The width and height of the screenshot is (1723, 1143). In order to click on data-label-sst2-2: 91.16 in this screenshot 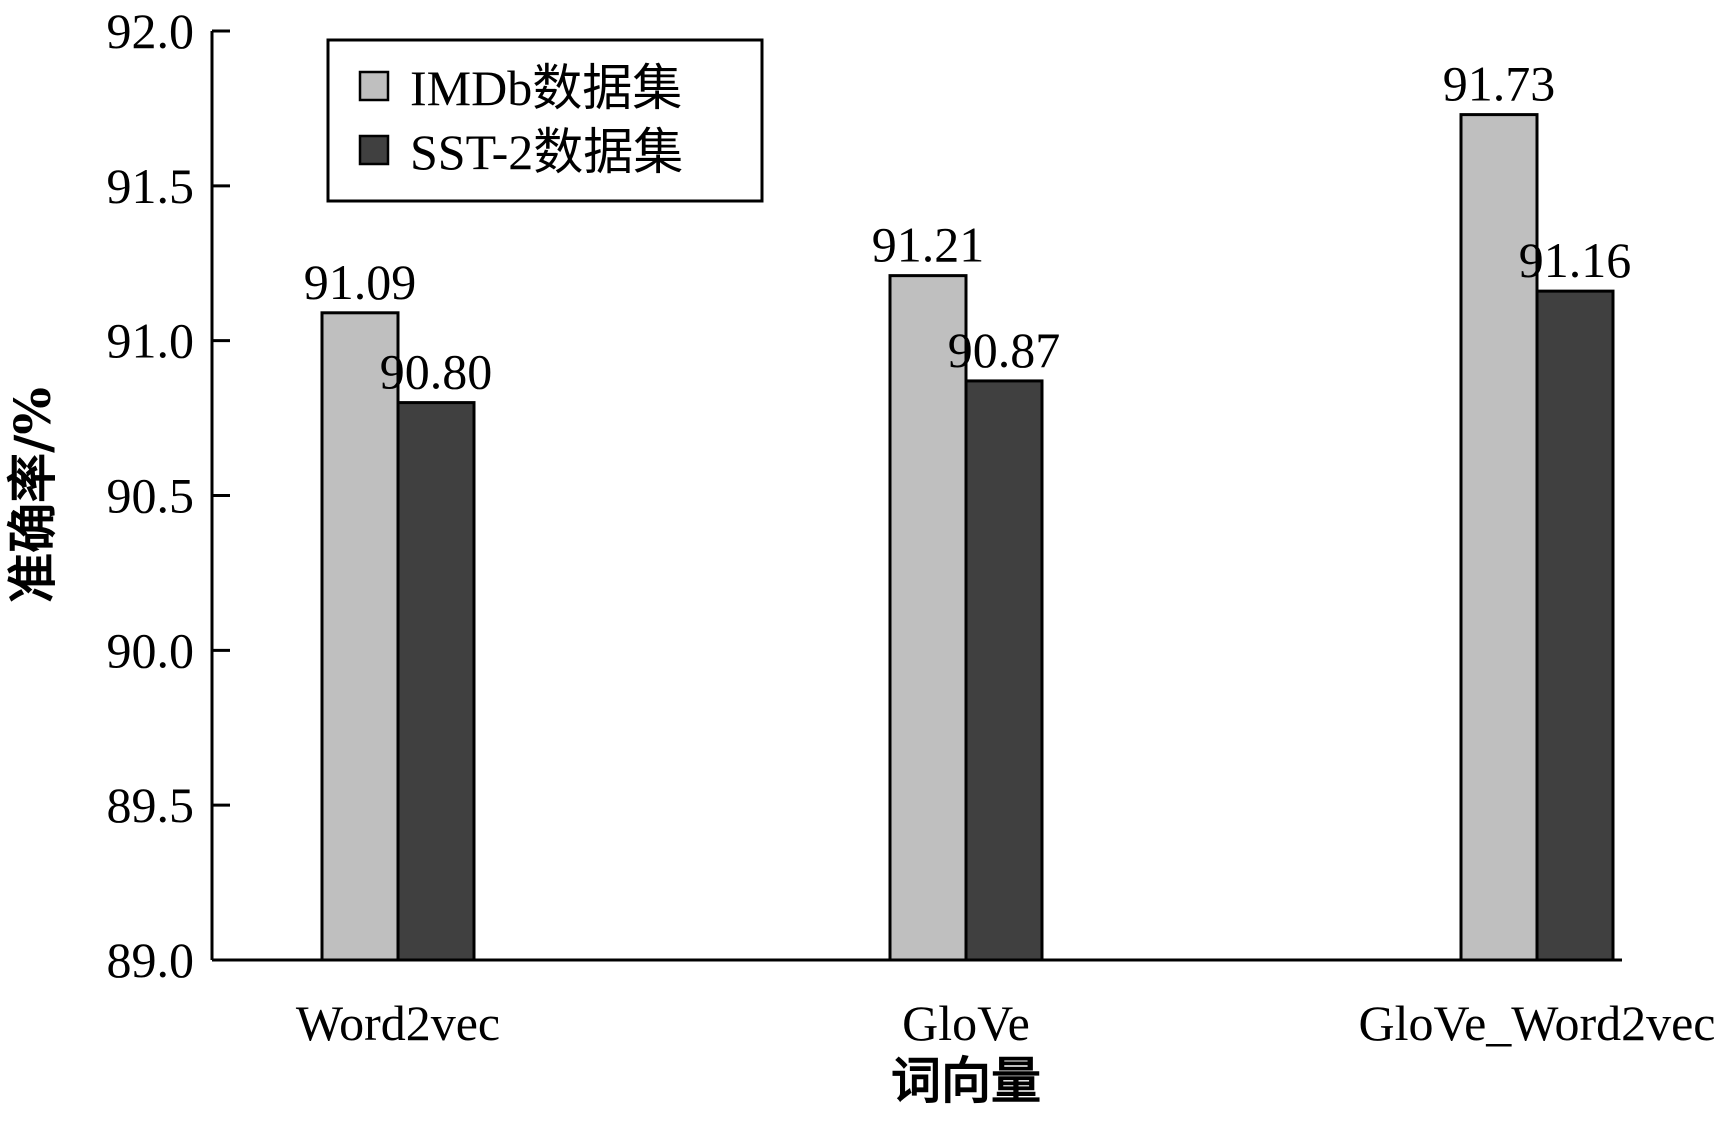, I will do `click(1575, 260)`.